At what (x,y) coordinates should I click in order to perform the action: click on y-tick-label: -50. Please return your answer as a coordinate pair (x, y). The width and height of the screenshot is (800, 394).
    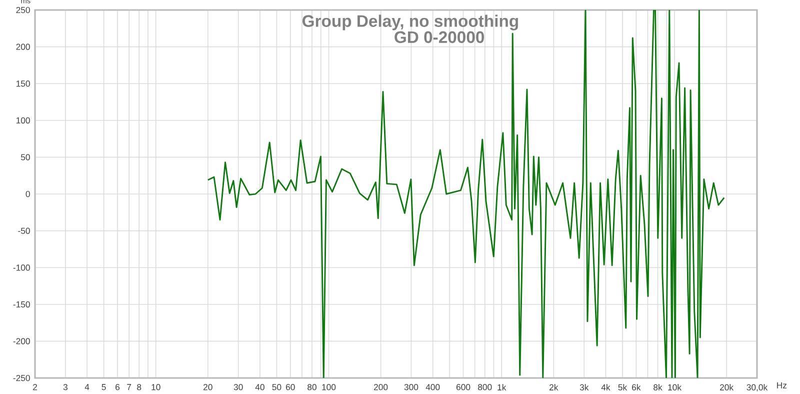
    Looking at the image, I should click on (24, 231).